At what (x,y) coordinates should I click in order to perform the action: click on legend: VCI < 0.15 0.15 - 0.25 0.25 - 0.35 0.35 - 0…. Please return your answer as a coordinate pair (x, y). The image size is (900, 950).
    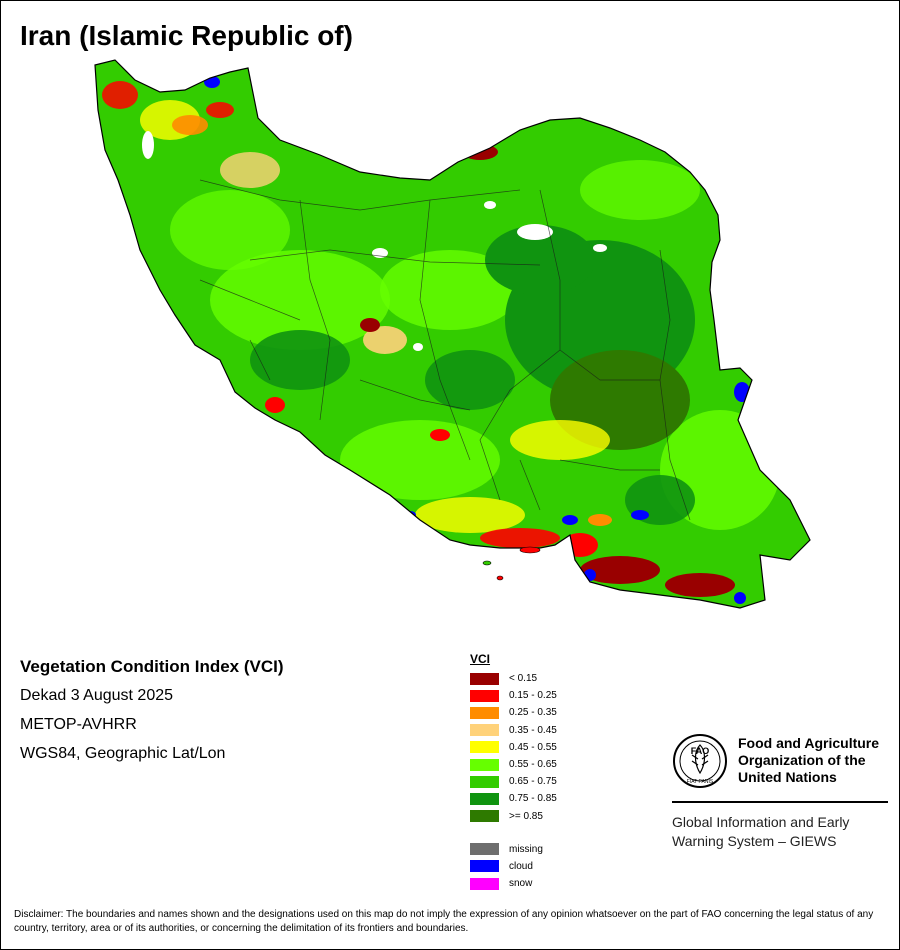
    Looking at the image, I should click on (513, 772).